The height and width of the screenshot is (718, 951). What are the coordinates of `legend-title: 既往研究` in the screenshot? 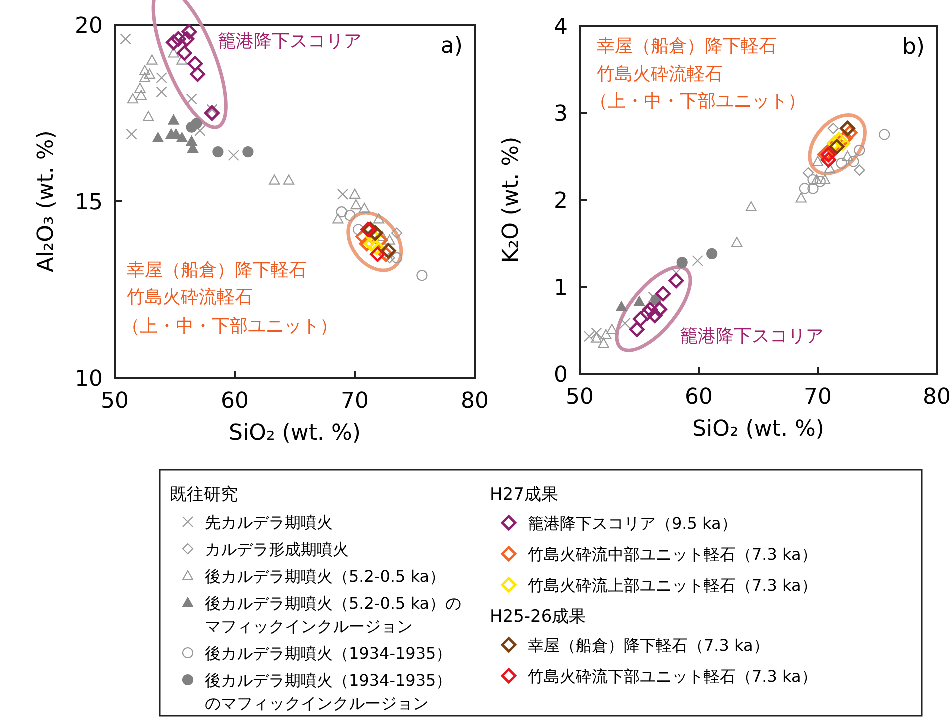 It's located at (204, 495).